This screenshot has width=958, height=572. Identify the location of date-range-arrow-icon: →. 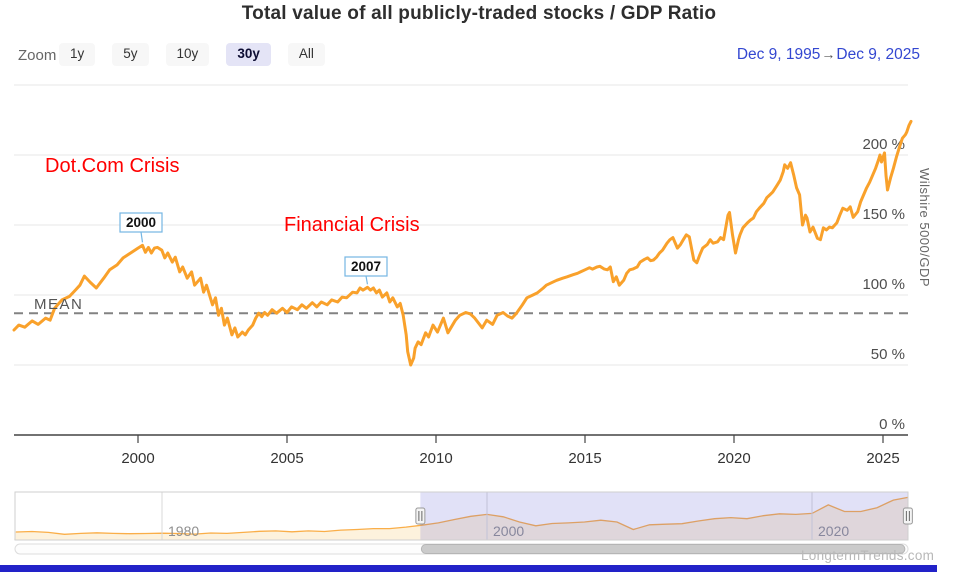
(828, 54).